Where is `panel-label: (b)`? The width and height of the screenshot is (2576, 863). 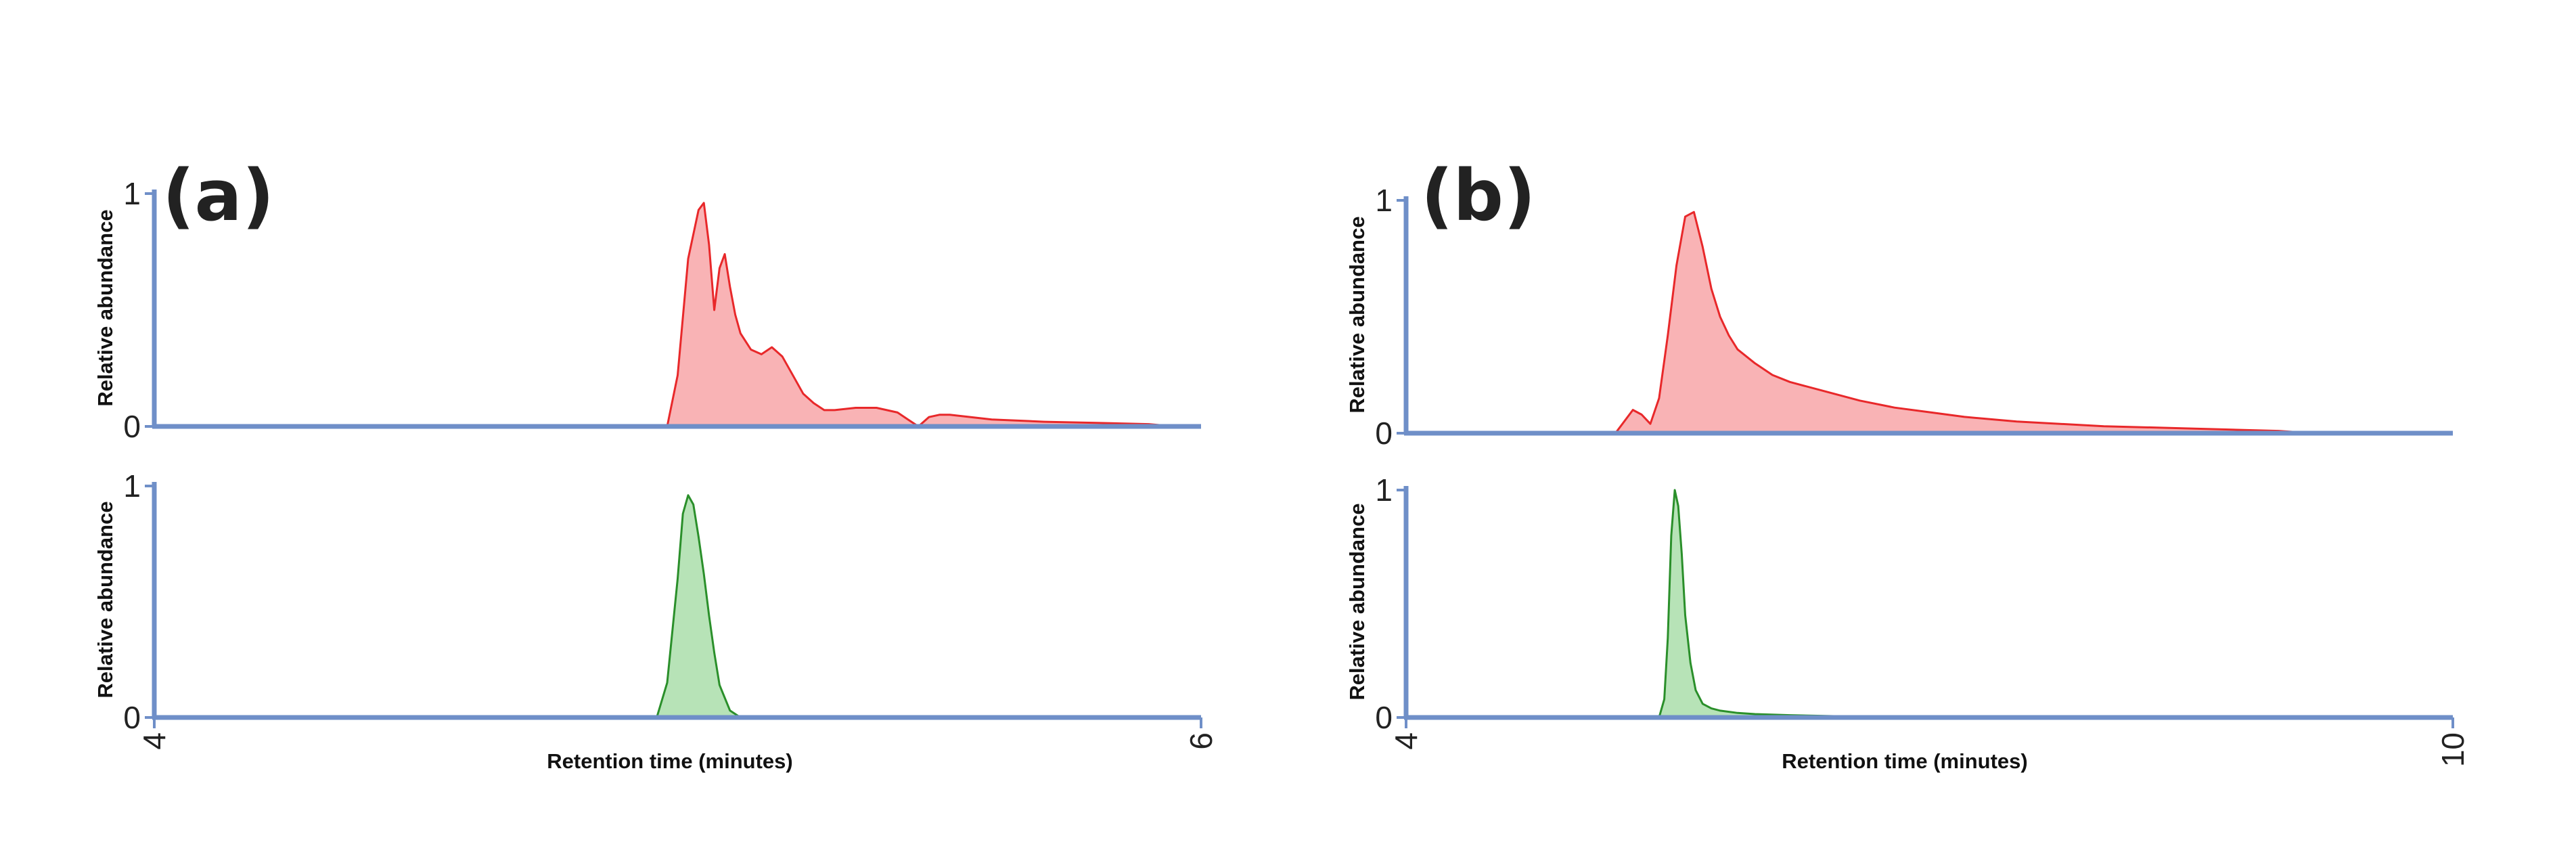
panel-label: (b) is located at coordinates (1478, 195).